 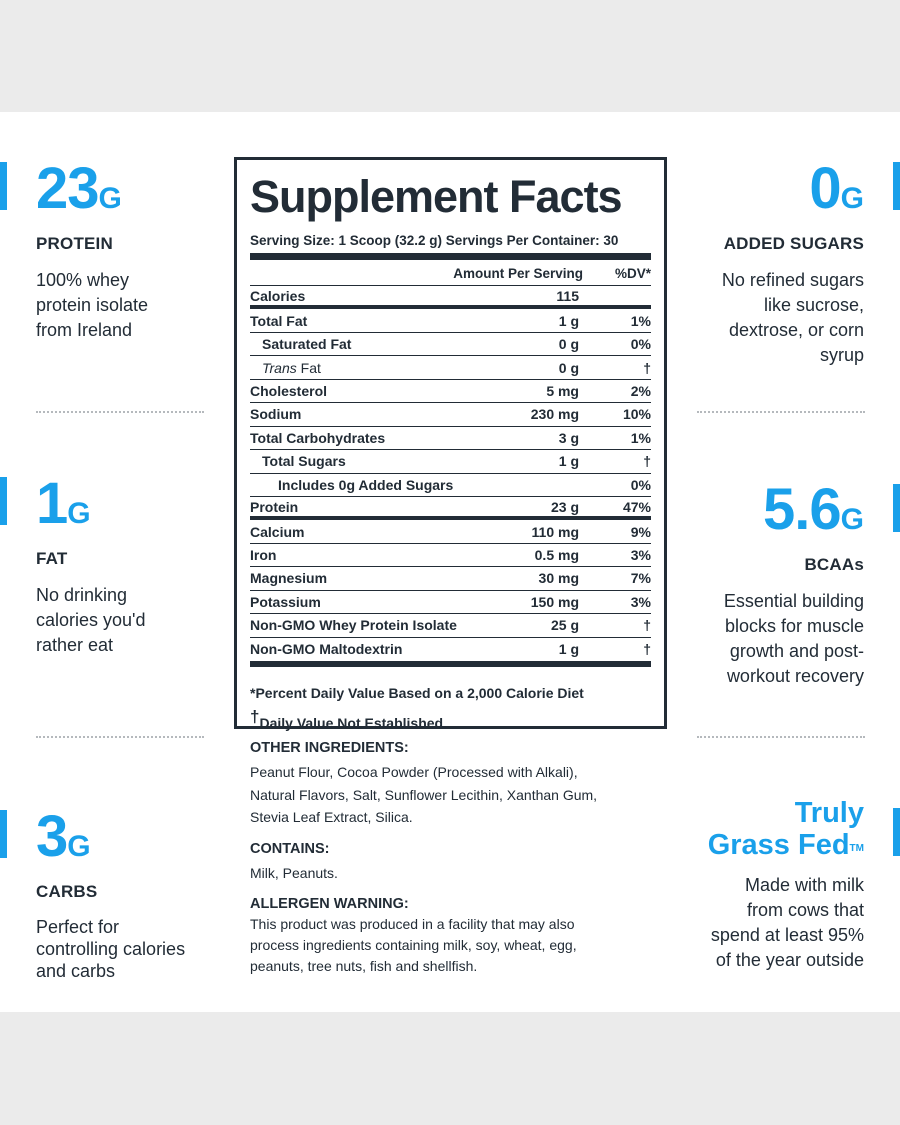 What do you see at coordinates (450, 532) in the screenshot?
I see `facts-row: Calcium 110 mg 9%` at bounding box center [450, 532].